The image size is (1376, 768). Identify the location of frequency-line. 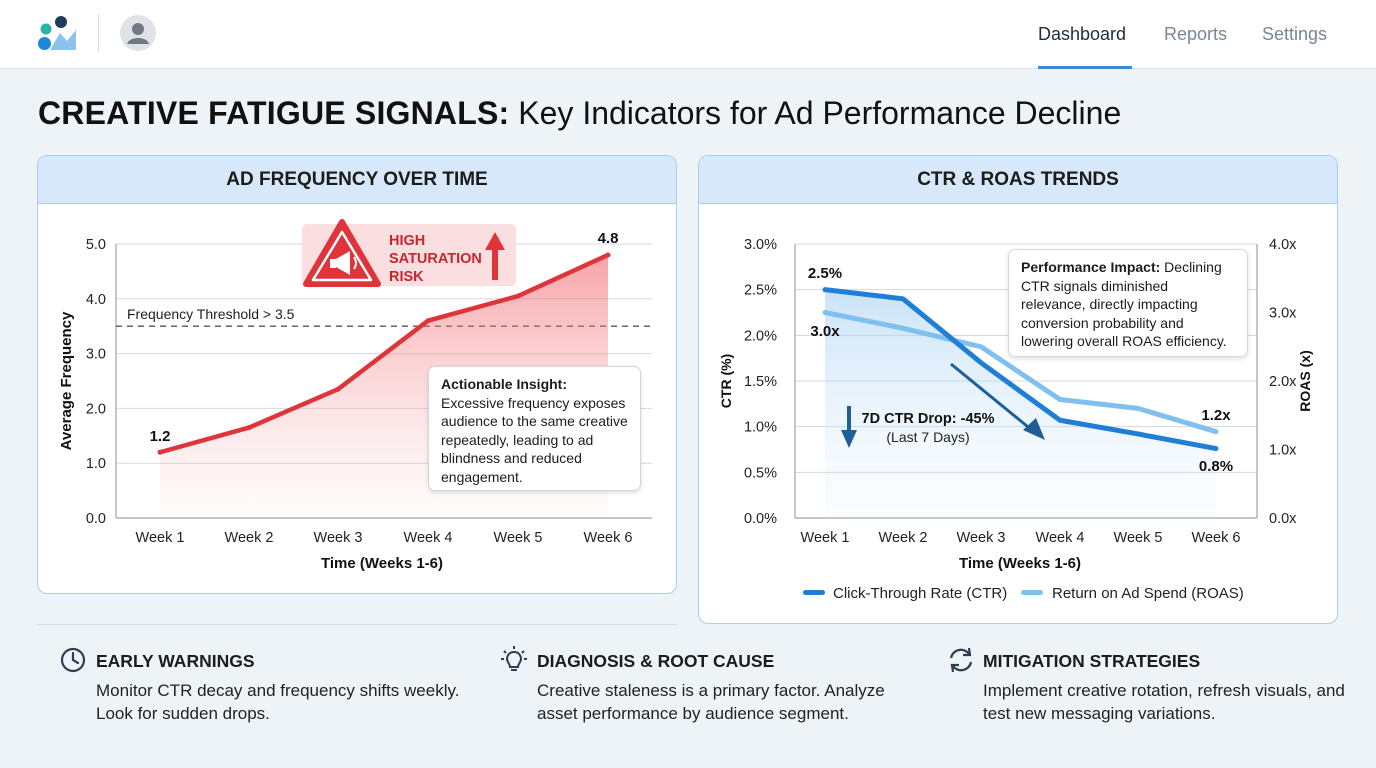
(384, 353).